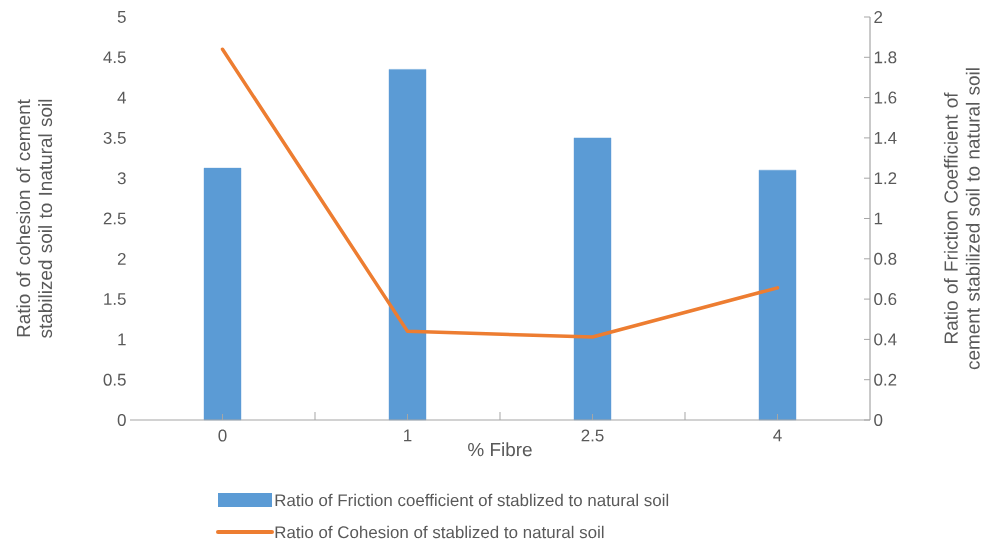 This screenshot has width=1001, height=547. Describe the element at coordinates (961, 219) in the screenshot. I see `y2-axis-title: Ratio of Friction Coefficient of cement stabilized soil to natural soil` at that location.